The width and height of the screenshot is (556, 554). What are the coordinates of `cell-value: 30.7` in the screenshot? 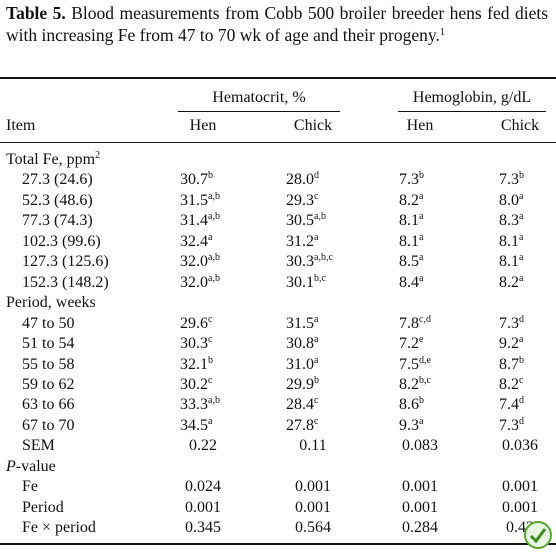 It's located at (194, 180).